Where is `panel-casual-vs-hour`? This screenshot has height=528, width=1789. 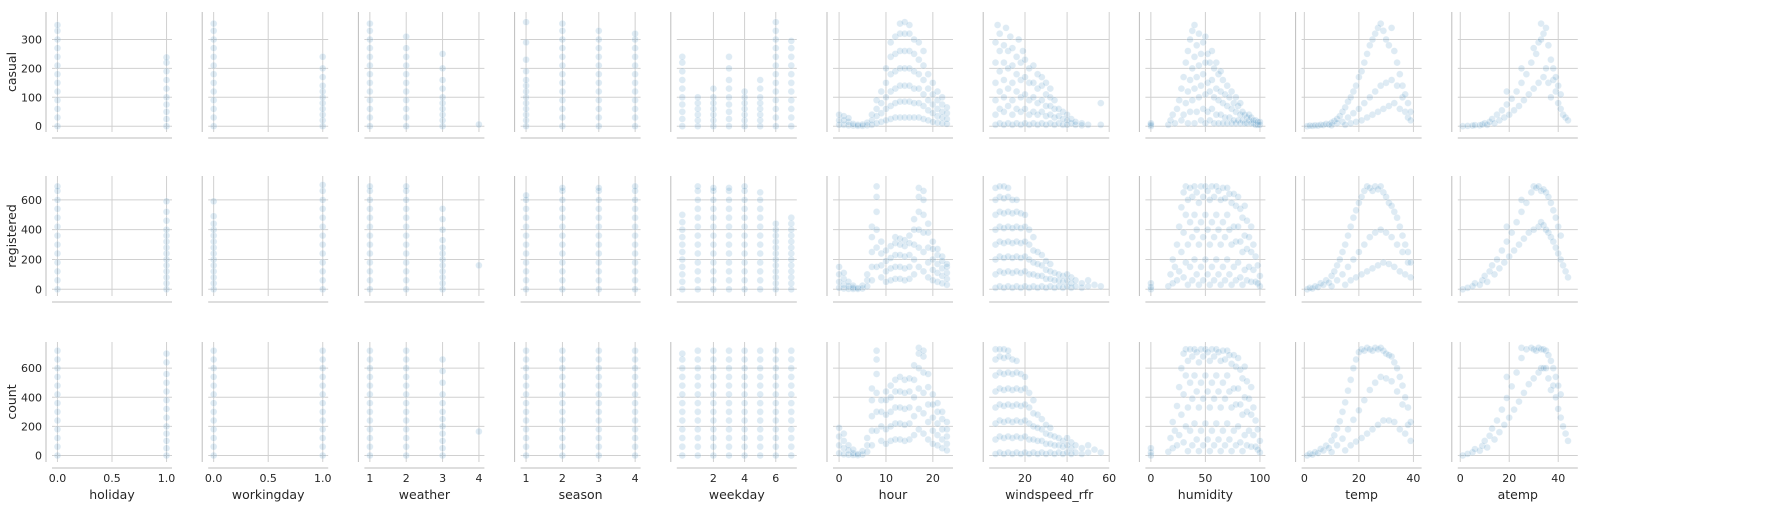
panel-casual-vs-hour is located at coordinates (889, 75).